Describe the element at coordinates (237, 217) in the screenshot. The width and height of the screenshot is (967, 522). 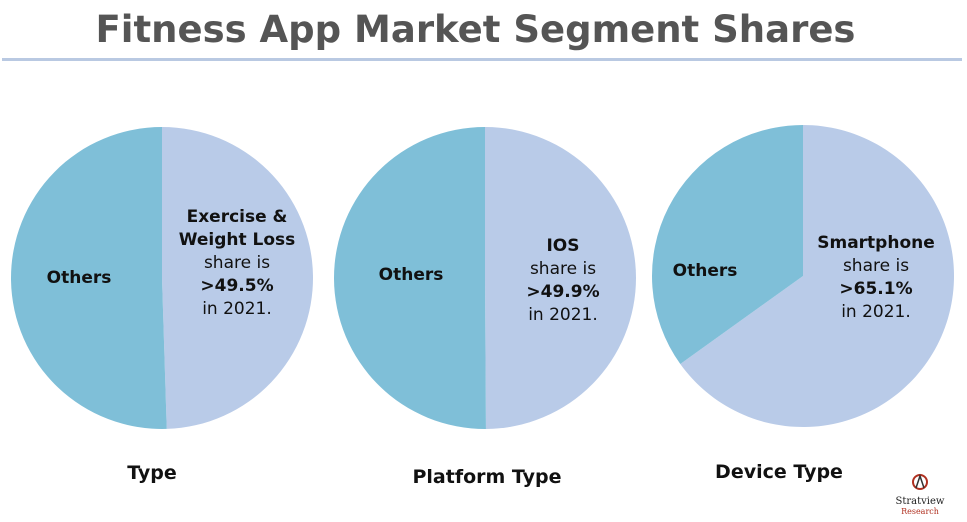
I see `annotation-line: Exercise &` at that location.